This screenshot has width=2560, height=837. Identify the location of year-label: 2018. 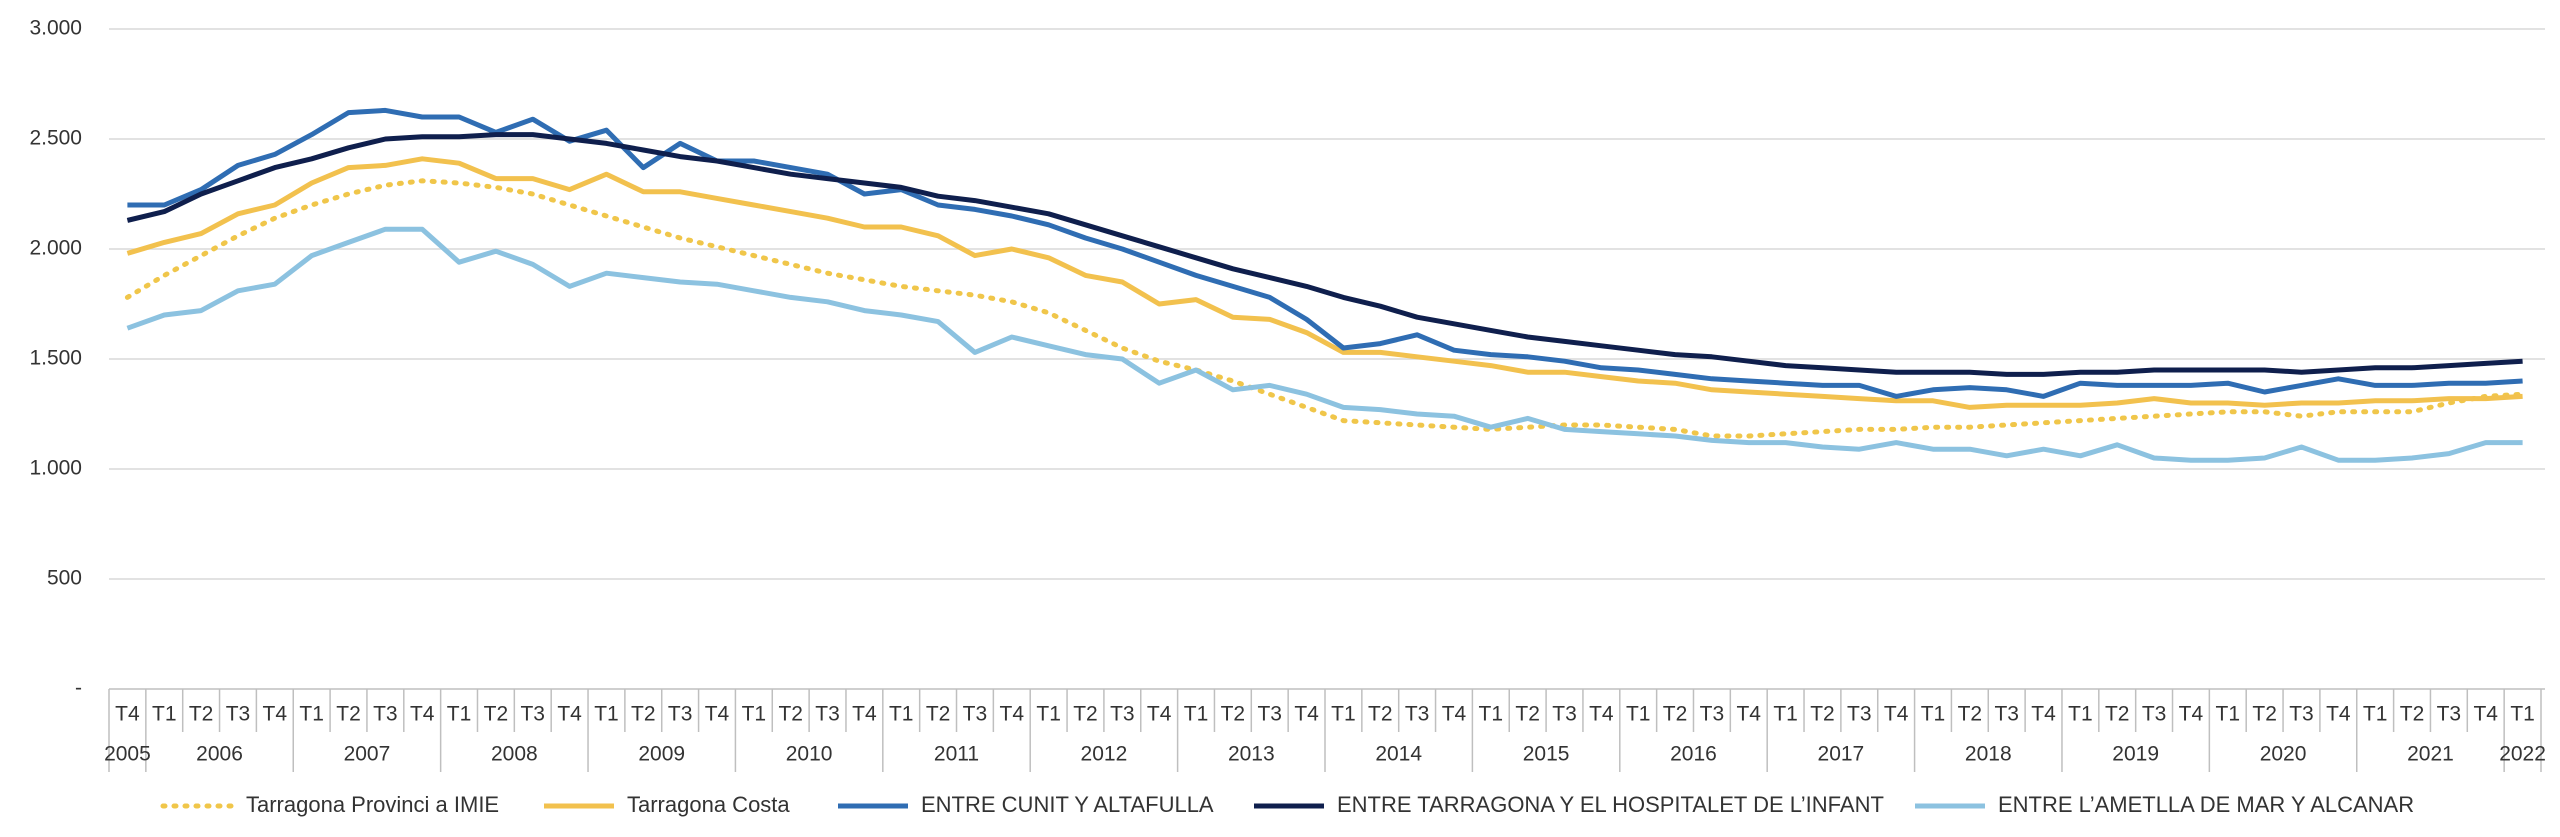
(1988, 754).